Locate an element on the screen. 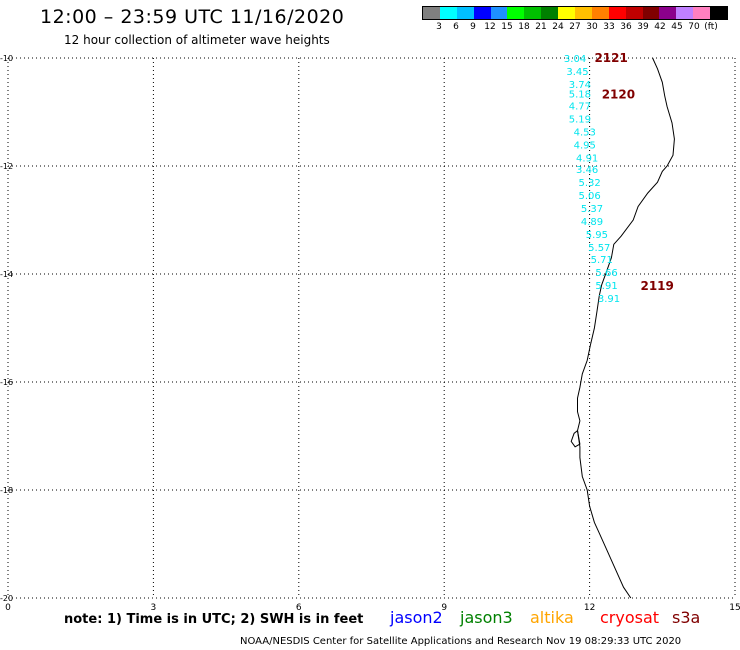 Image resolution: width=740 pixels, height=650 pixels. x-tick-label: 0 is located at coordinates (8, 608).